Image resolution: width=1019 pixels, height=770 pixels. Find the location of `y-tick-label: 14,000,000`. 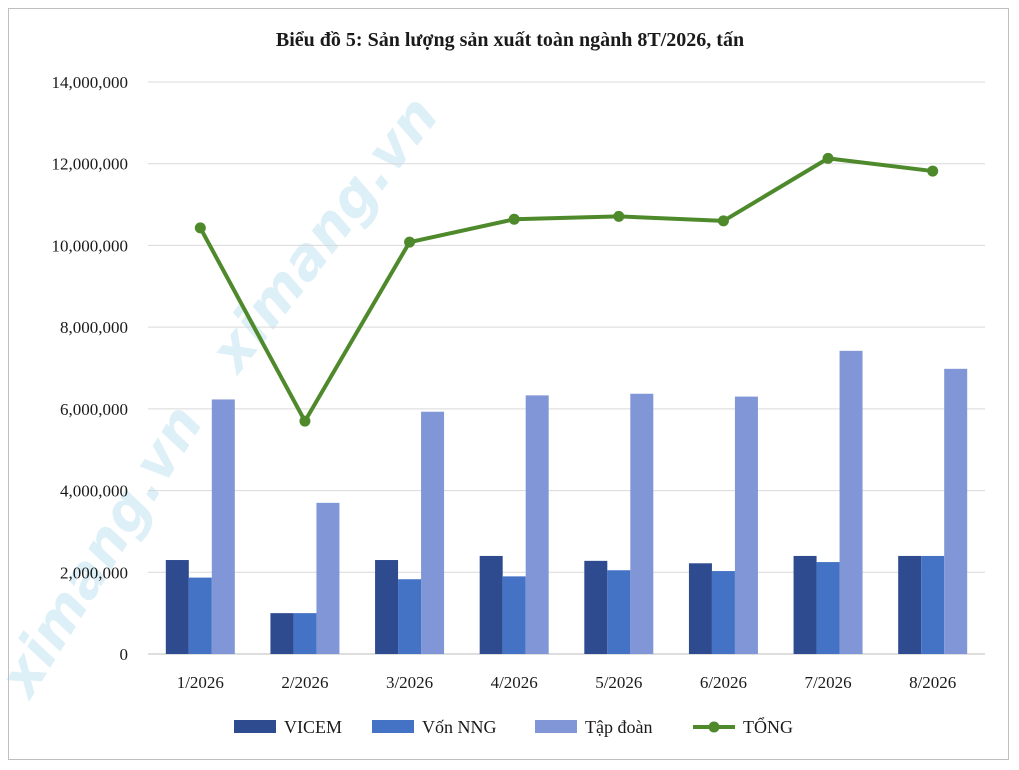

y-tick-label: 14,000,000 is located at coordinates (90, 82).